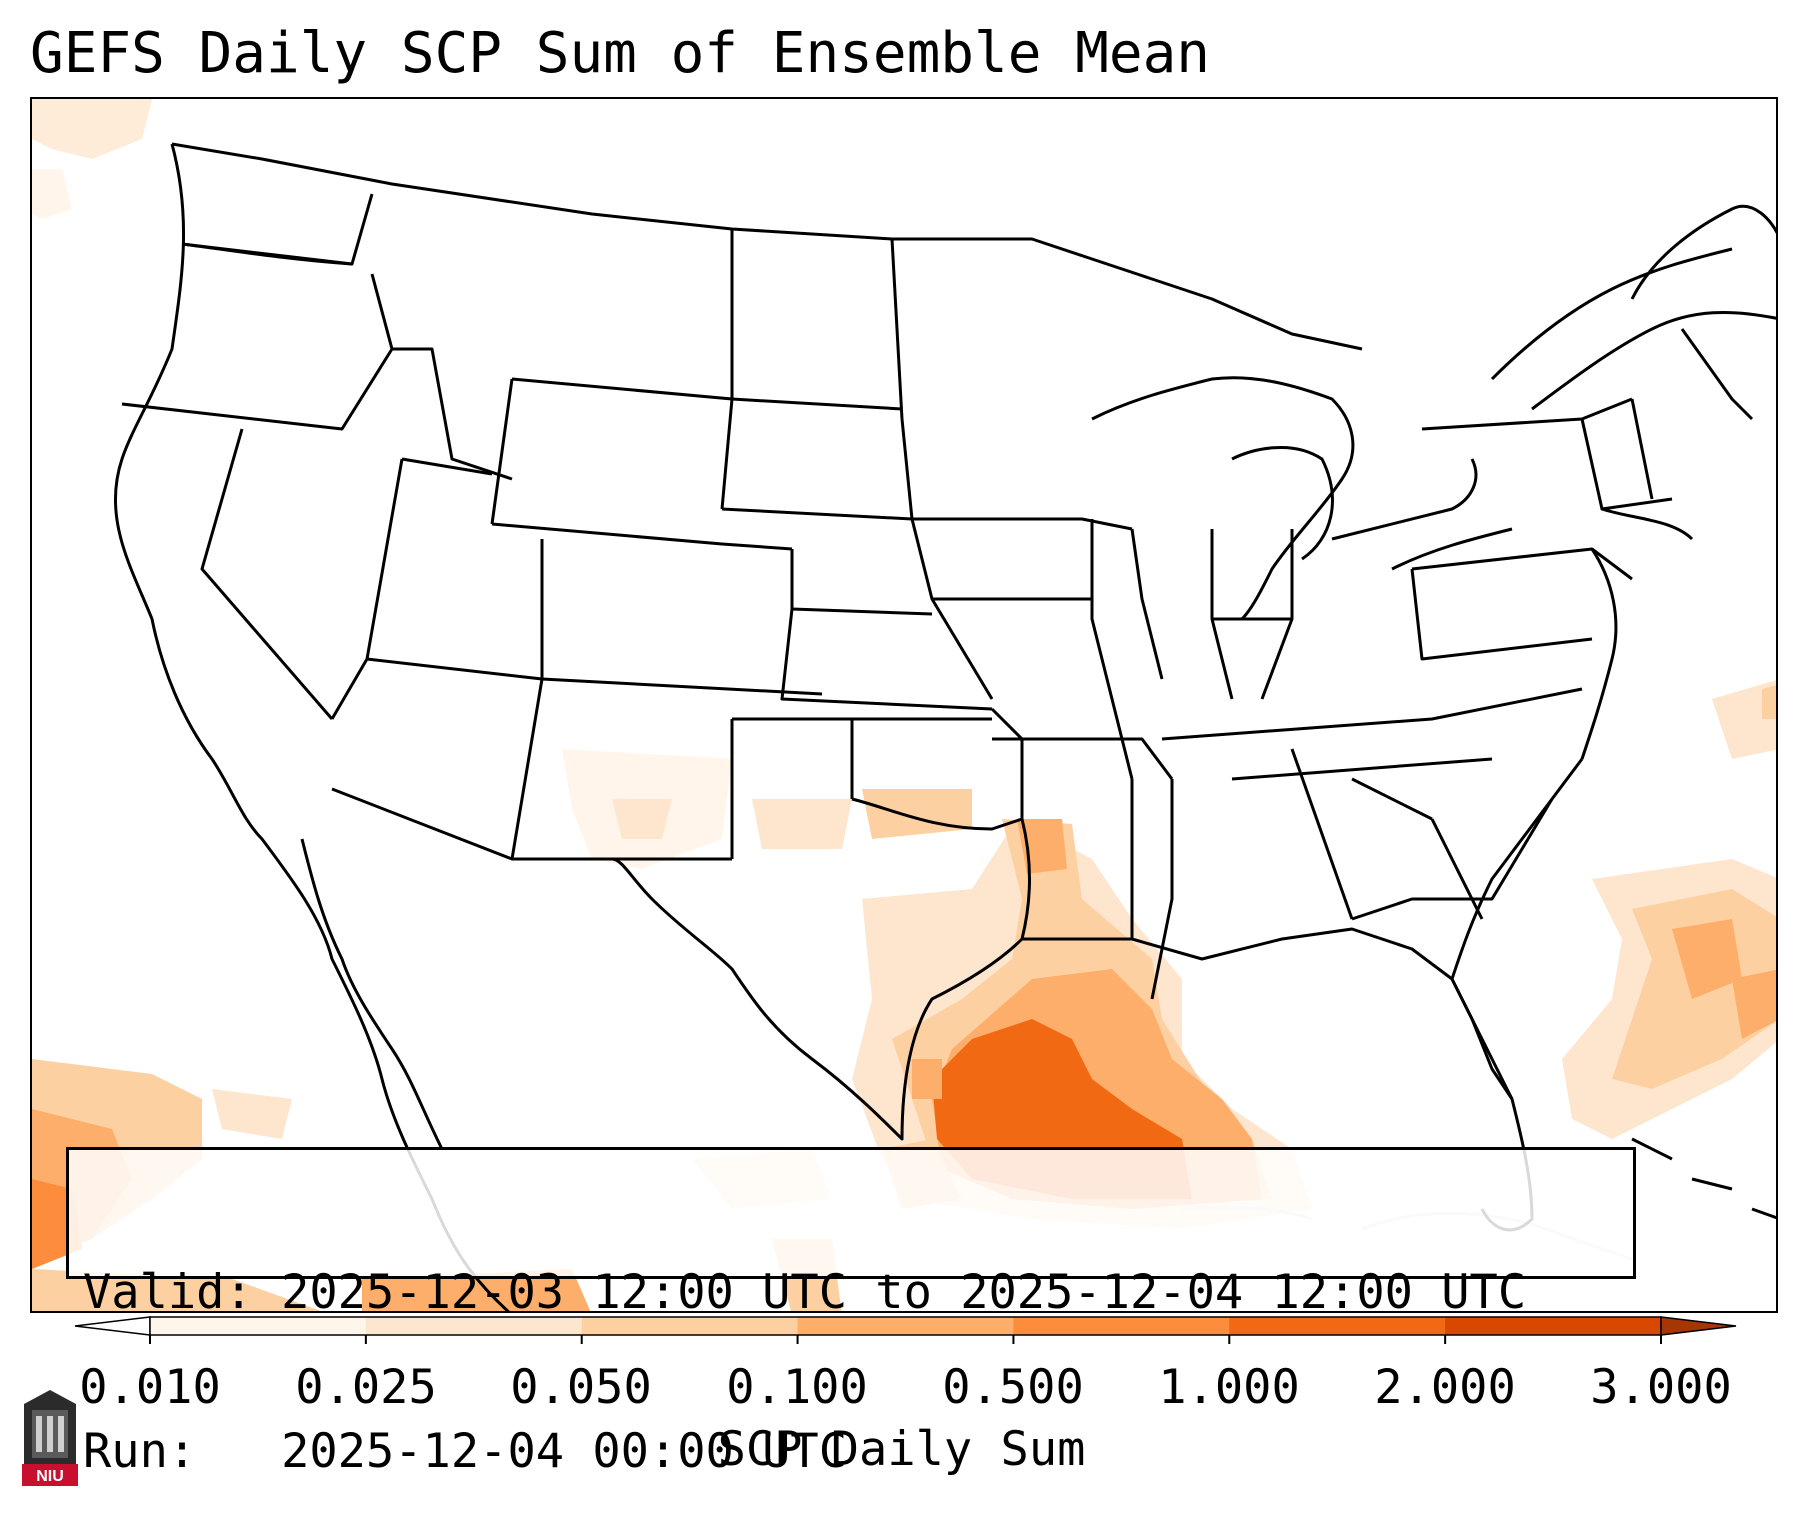  I want to click on map-title: GEFS Daily SCP Sum of Ensemble Mean, so click(620, 53).